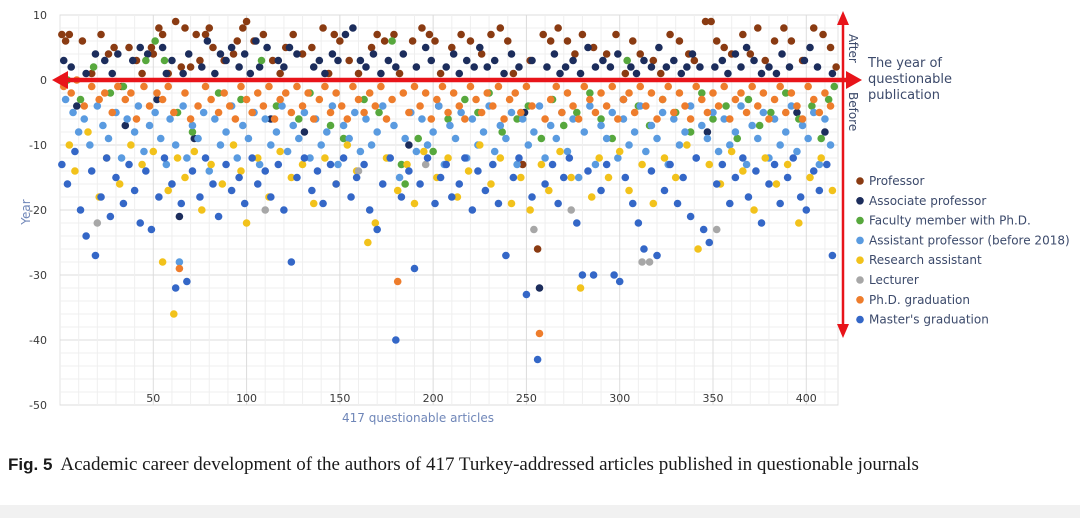 This screenshot has width=1080, height=518. I want to click on y-tick-label: -10, so click(38, 145).